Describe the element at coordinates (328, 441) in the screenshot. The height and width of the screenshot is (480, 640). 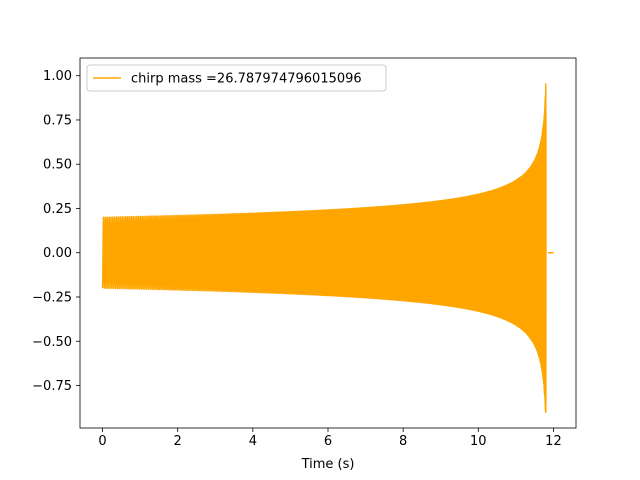
I see `x-tick-label: 6` at that location.